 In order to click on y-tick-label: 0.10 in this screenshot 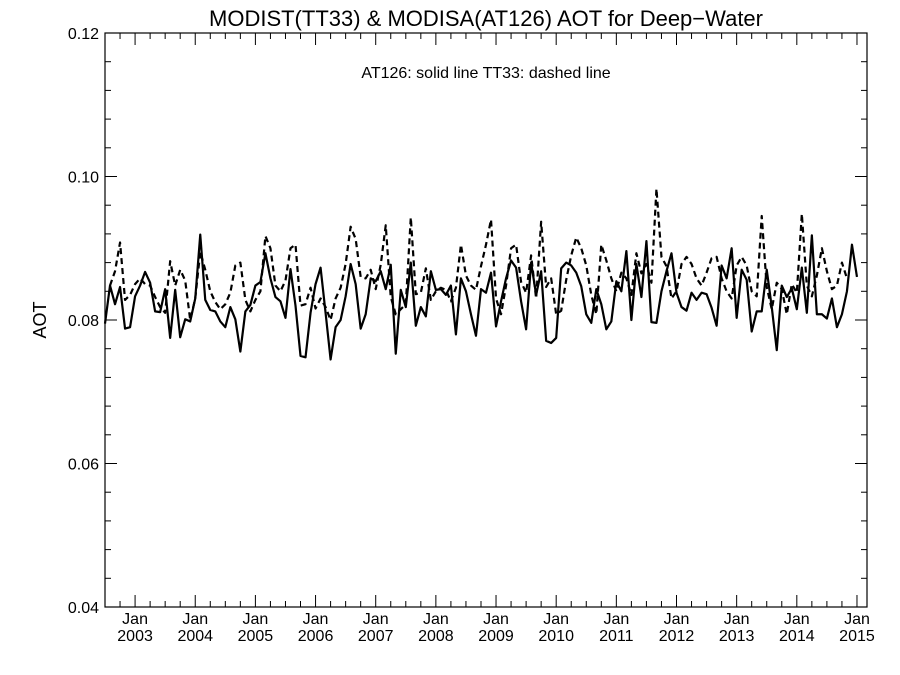, I will do `click(83, 178)`.